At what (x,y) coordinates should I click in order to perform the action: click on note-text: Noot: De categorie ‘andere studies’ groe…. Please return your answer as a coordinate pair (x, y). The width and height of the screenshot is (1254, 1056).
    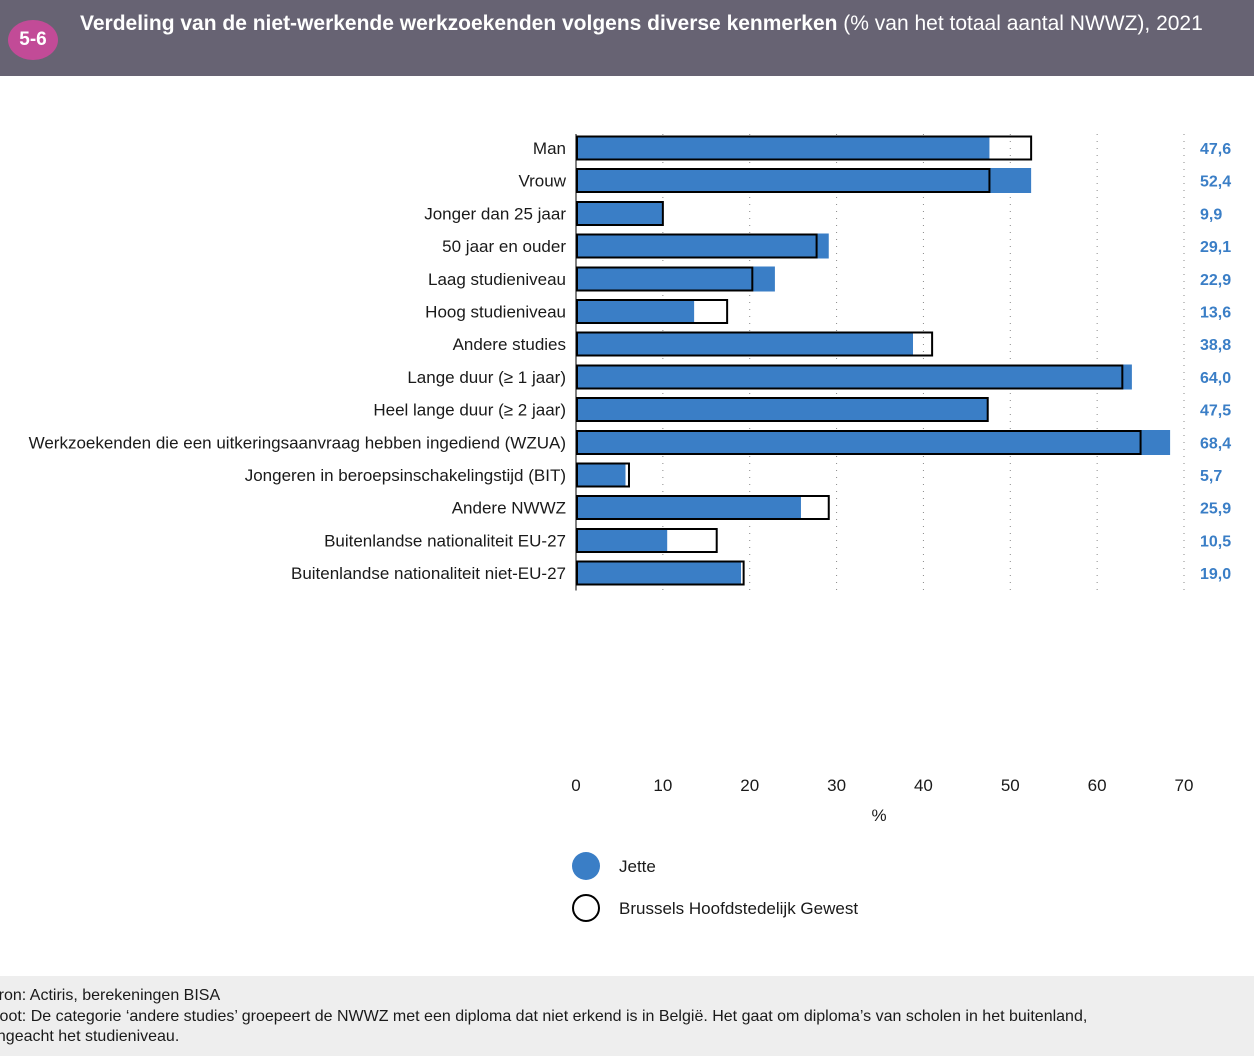
    Looking at the image, I should click on (544, 1016).